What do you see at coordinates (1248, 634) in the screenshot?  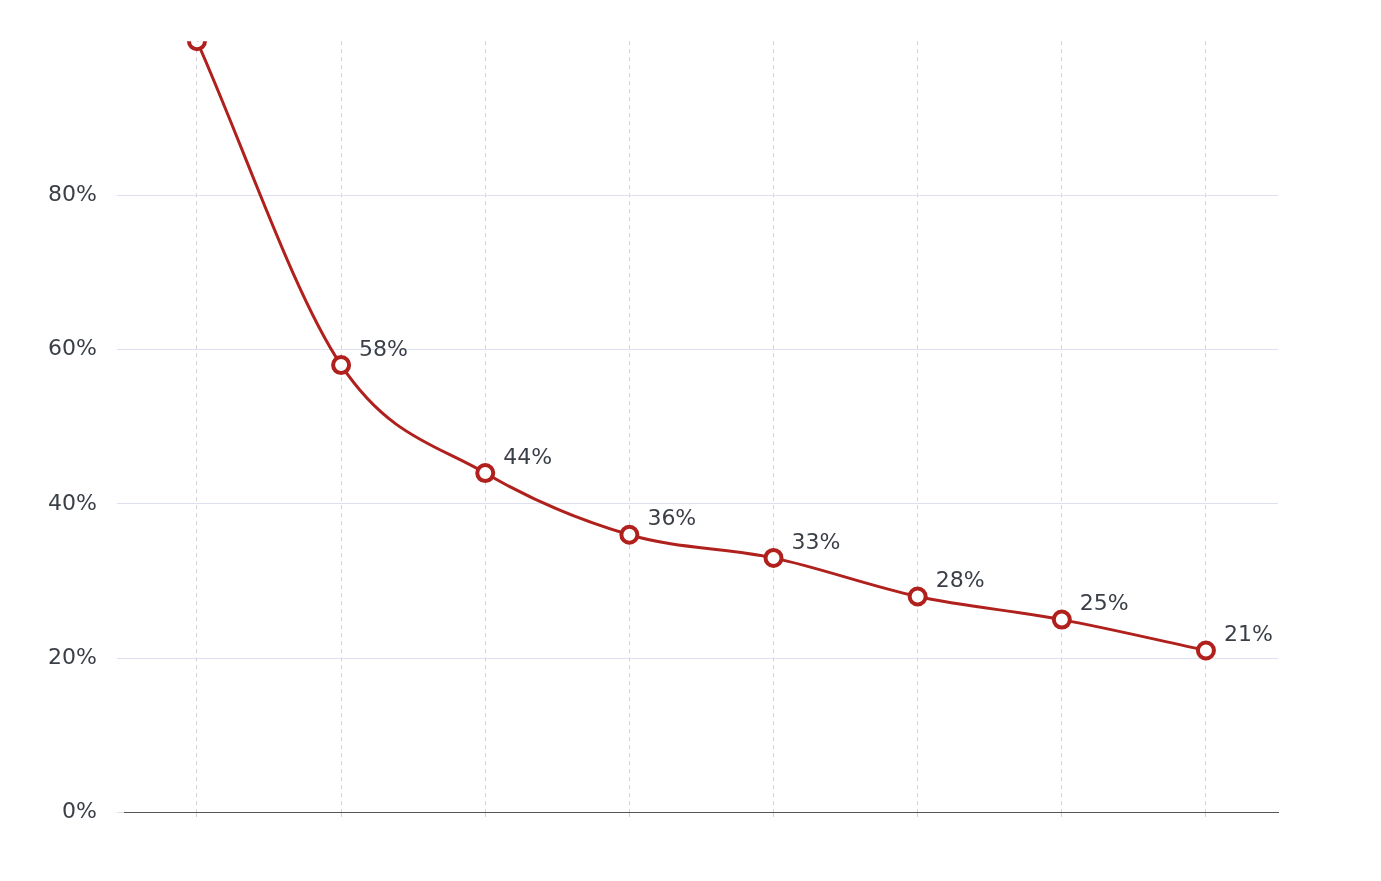 I see `data-label: 21%` at bounding box center [1248, 634].